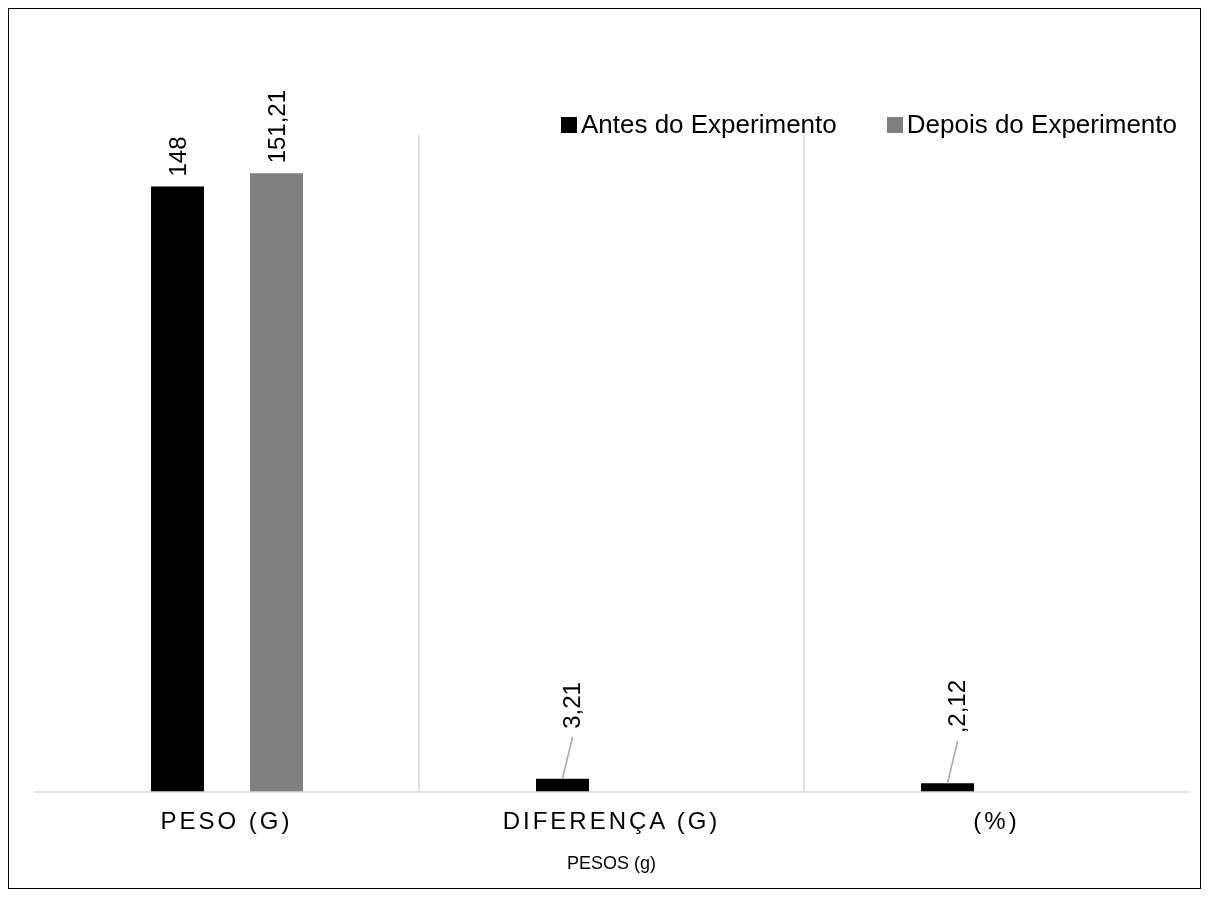 The height and width of the screenshot is (897, 1209). Describe the element at coordinates (572, 705) in the screenshot. I see `data-label: 3,21` at that location.